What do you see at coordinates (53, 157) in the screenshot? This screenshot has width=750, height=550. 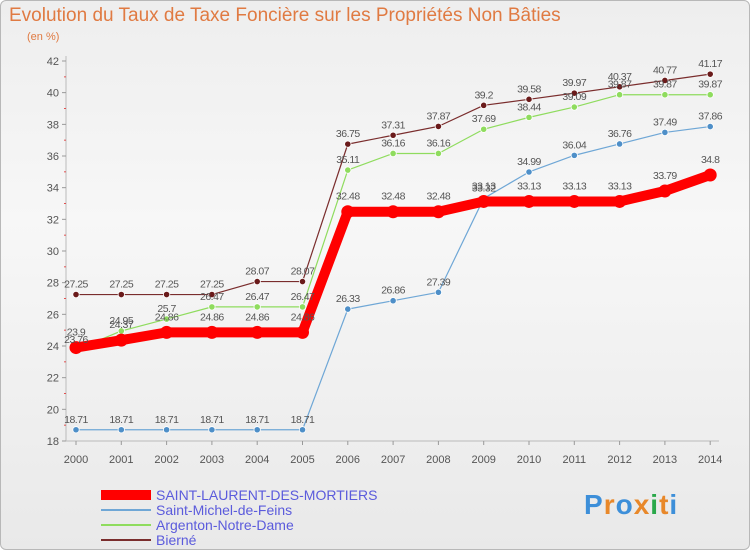 I see `y-tick-label: 36` at bounding box center [53, 157].